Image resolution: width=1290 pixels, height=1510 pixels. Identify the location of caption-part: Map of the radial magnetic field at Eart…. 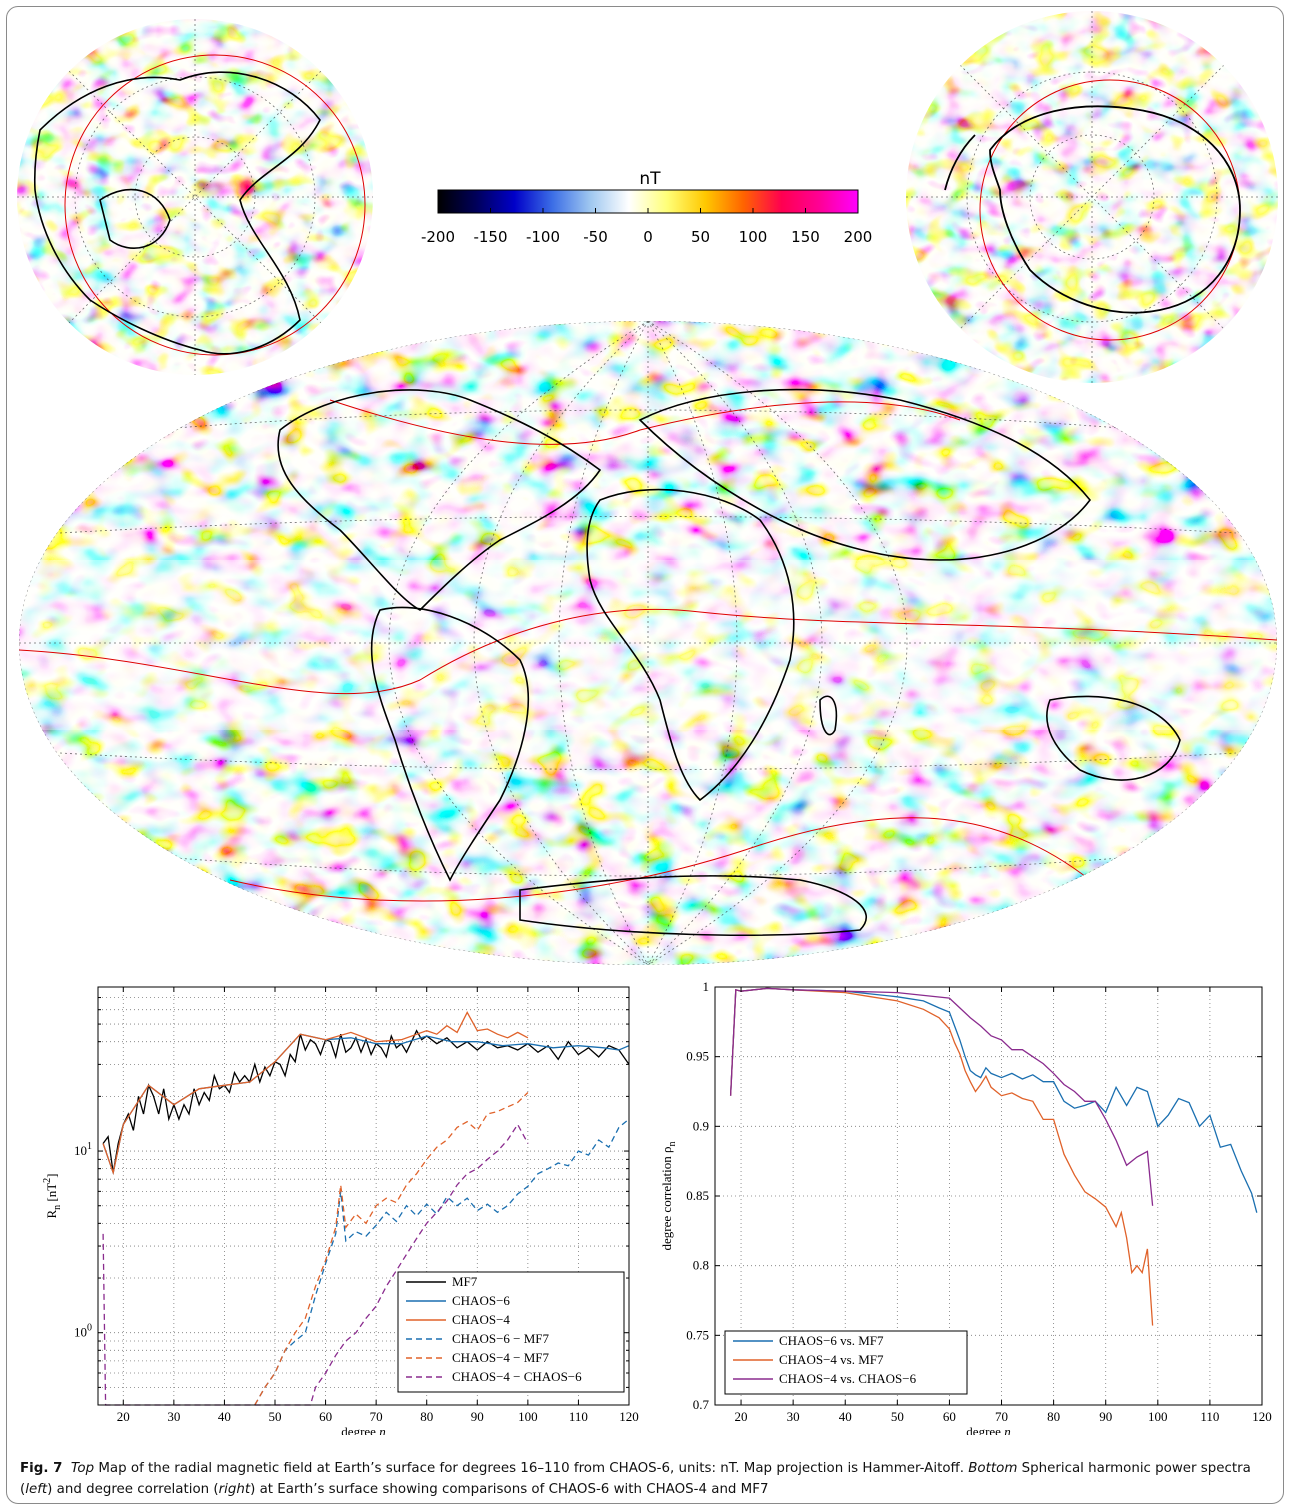
(531, 1468).